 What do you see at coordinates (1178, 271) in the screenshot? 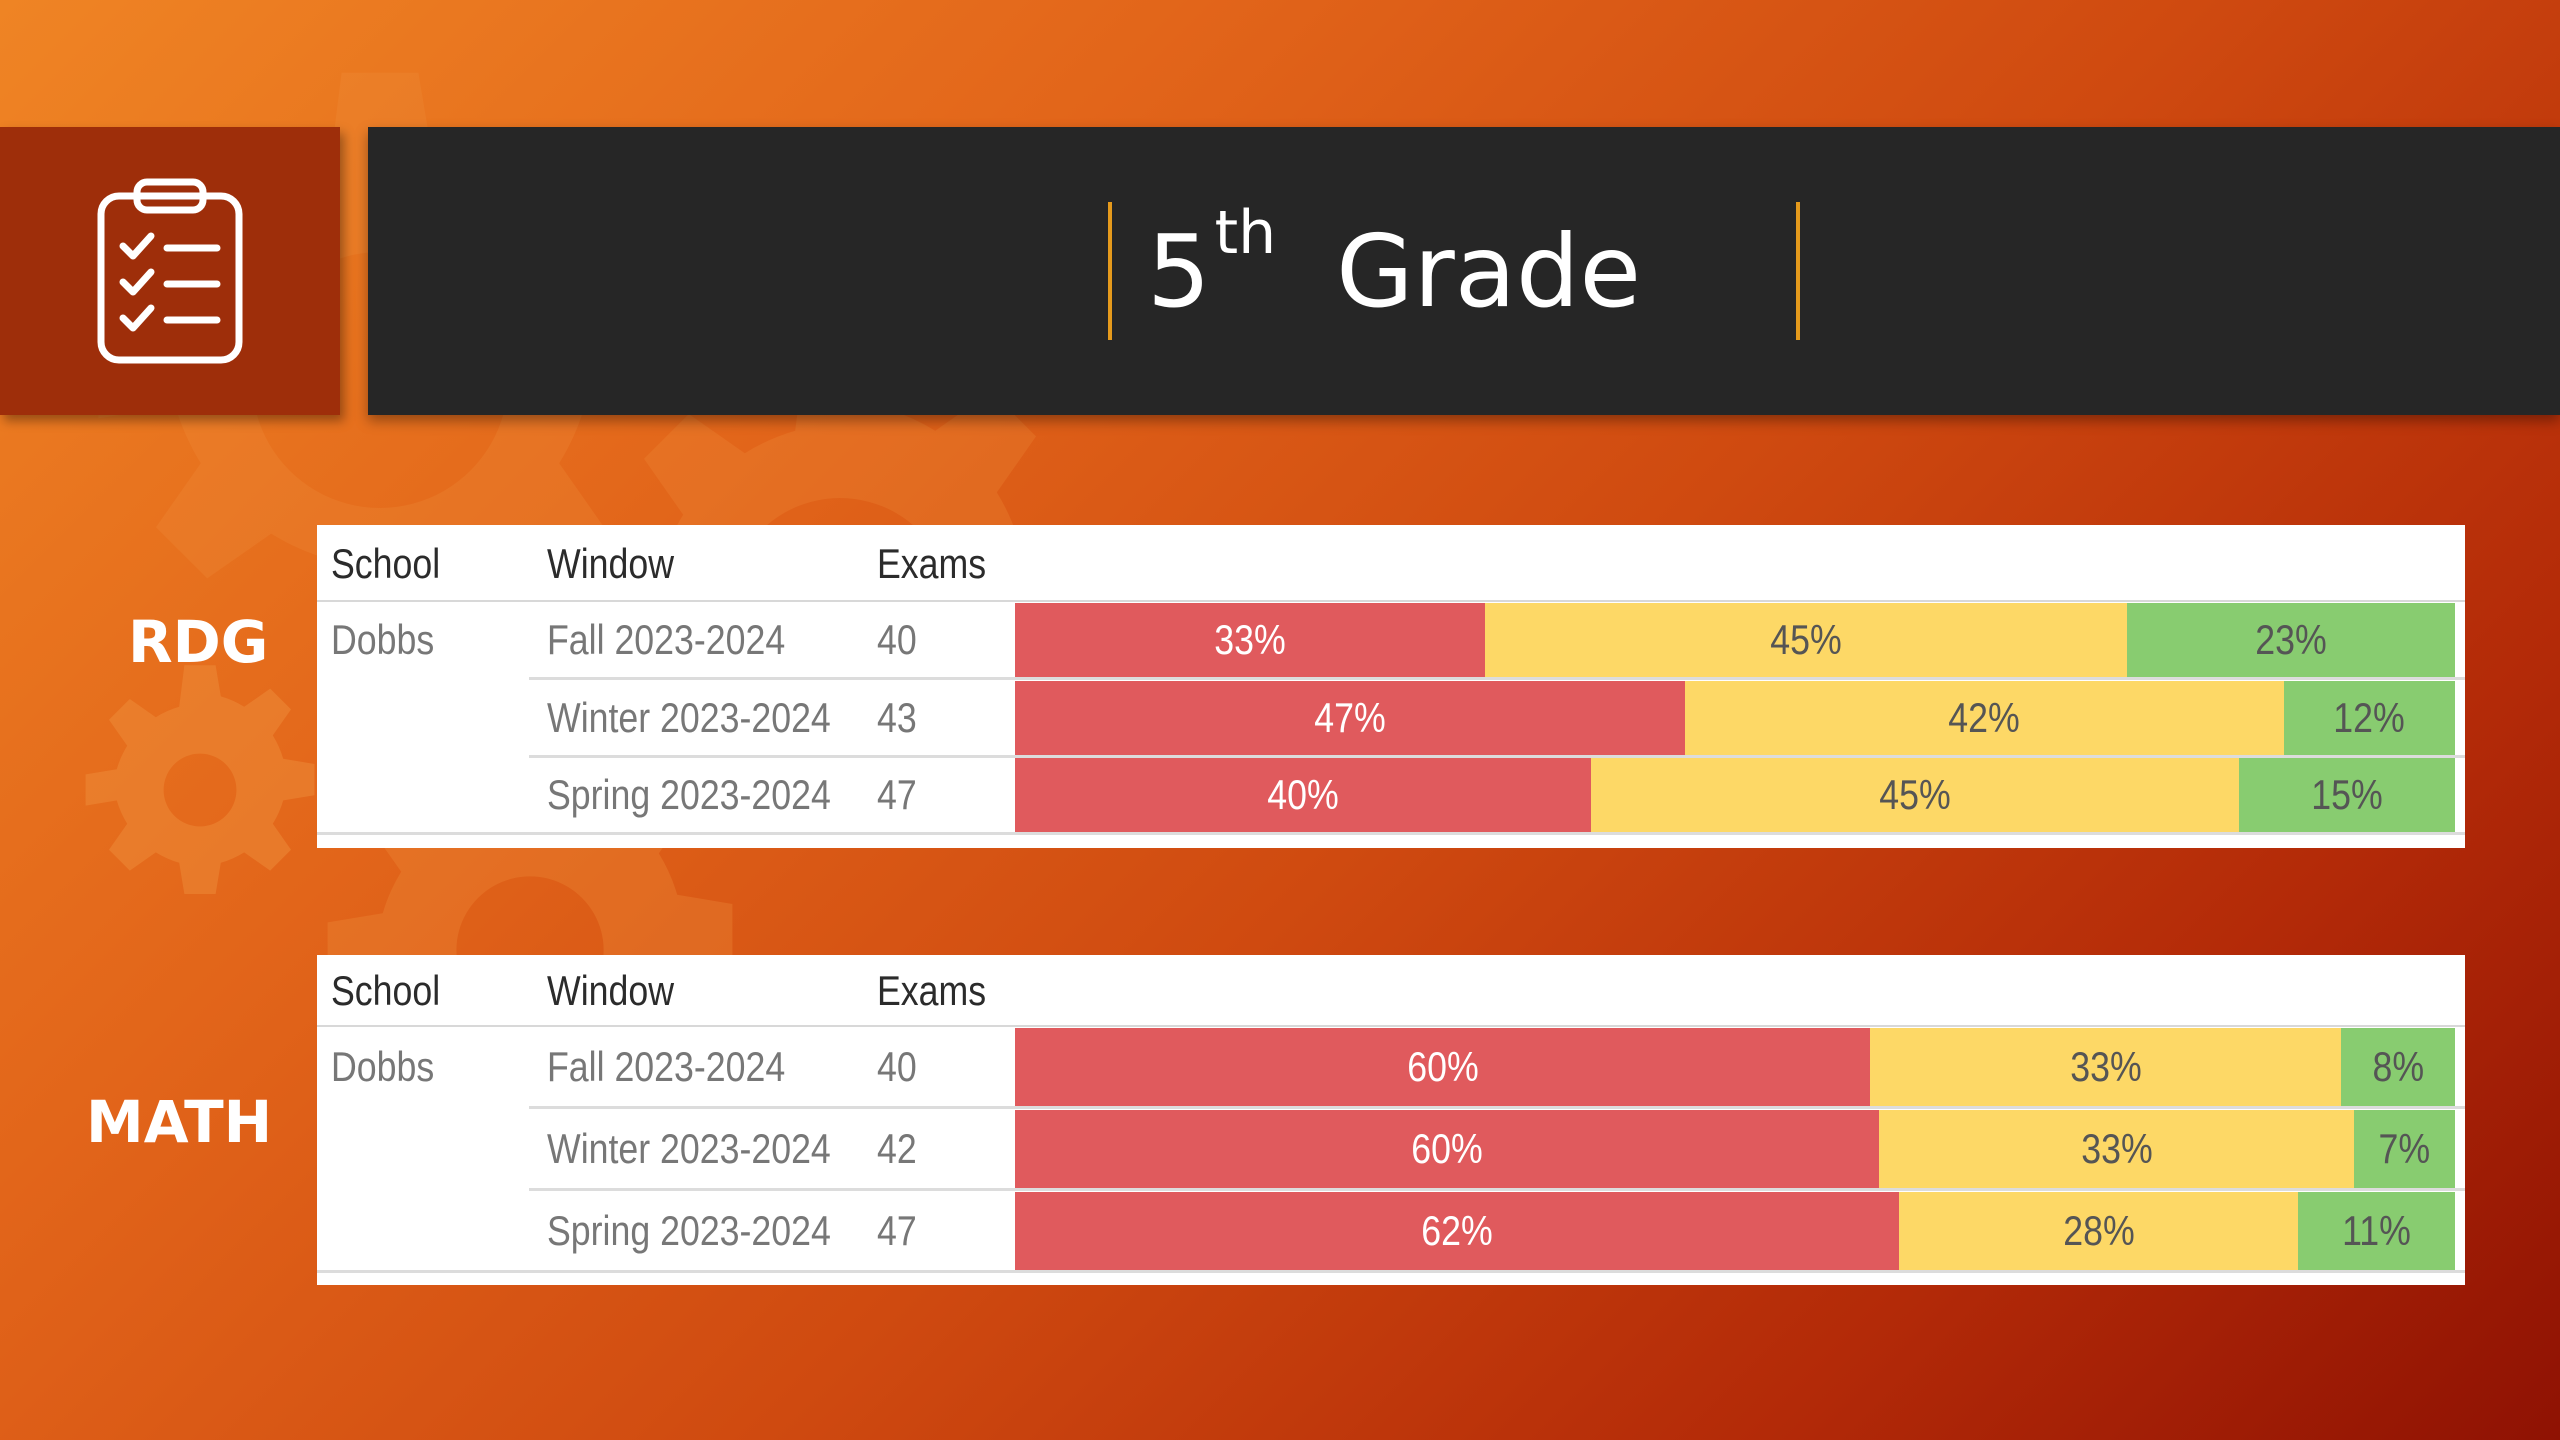
I see `grade-number: 5` at bounding box center [1178, 271].